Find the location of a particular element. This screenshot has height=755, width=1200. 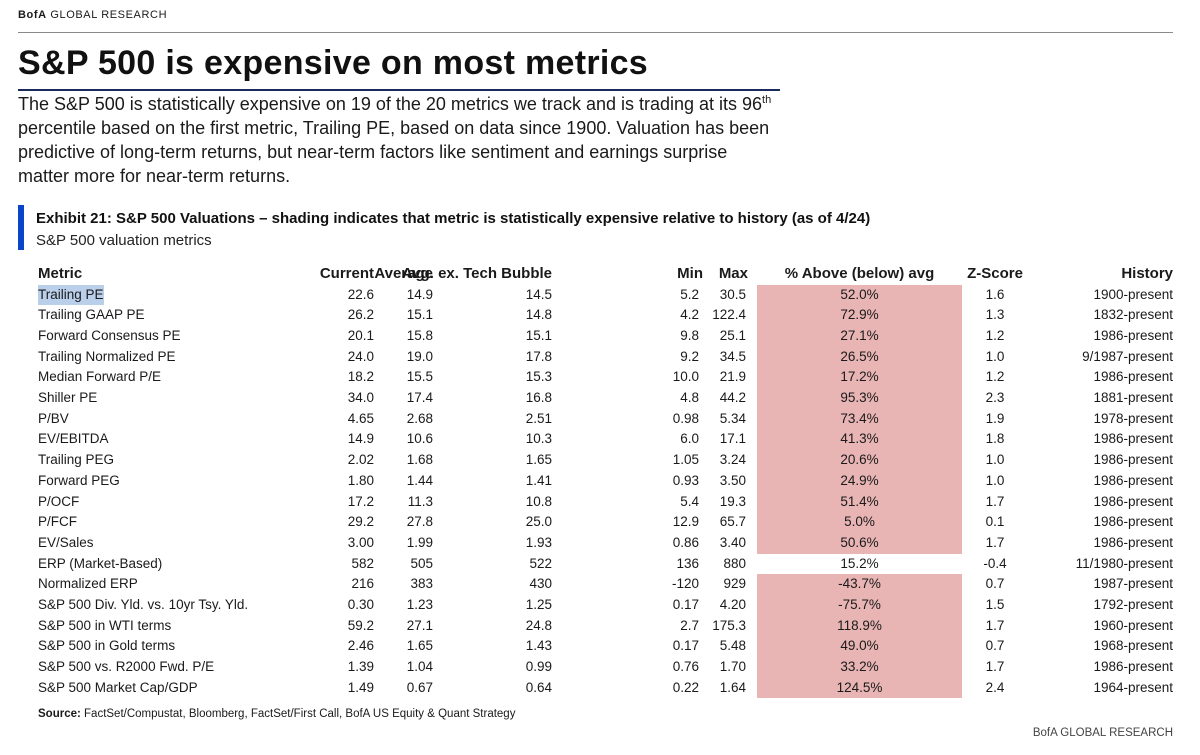

cell-average: 0.67 is located at coordinates (419, 687).